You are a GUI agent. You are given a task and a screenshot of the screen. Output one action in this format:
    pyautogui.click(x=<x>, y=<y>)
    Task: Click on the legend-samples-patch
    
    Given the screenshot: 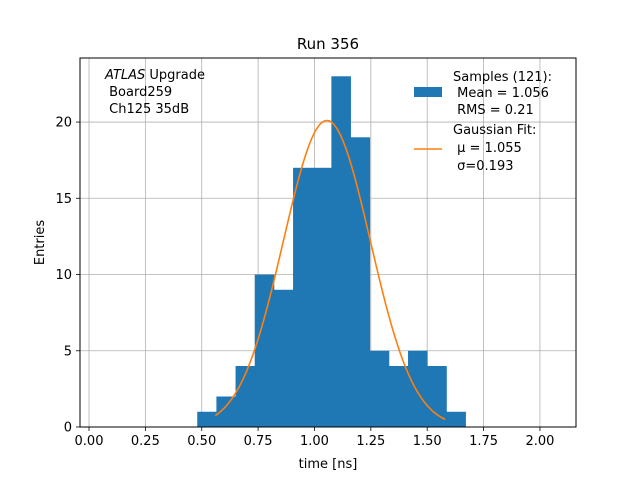 What is the action you would take?
    pyautogui.click(x=428, y=92)
    